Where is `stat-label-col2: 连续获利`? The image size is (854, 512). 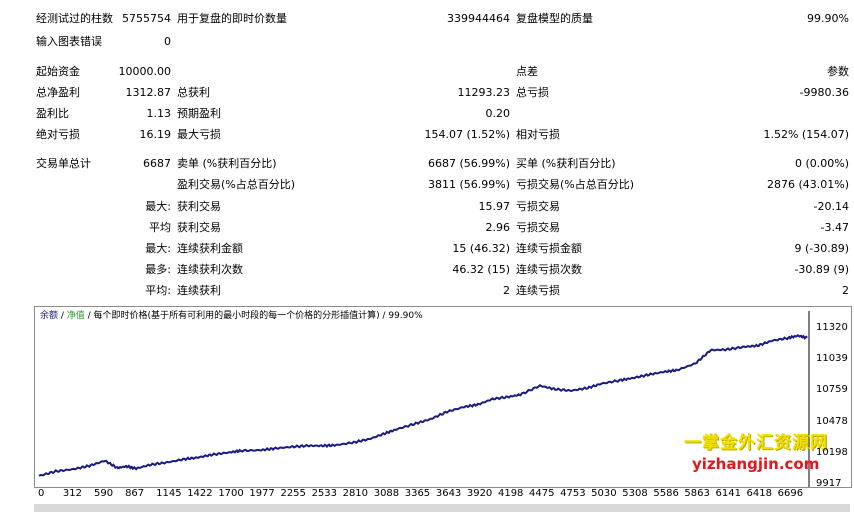 stat-label-col2: 连续获利 is located at coordinates (199, 290).